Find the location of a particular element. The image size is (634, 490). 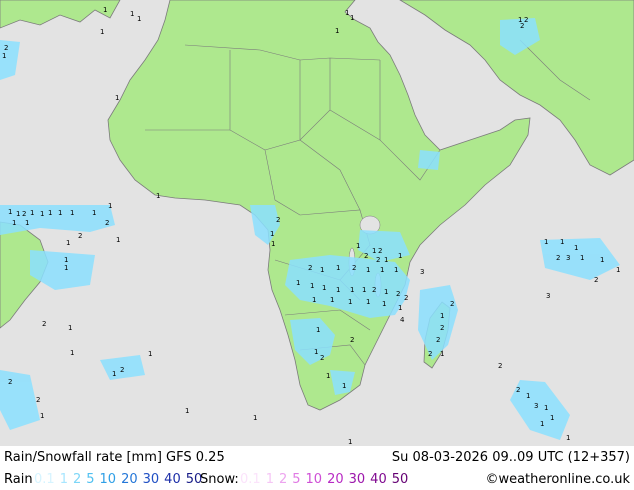

credit-link: ©weatheronline.co.uk is located at coordinates (557, 479).